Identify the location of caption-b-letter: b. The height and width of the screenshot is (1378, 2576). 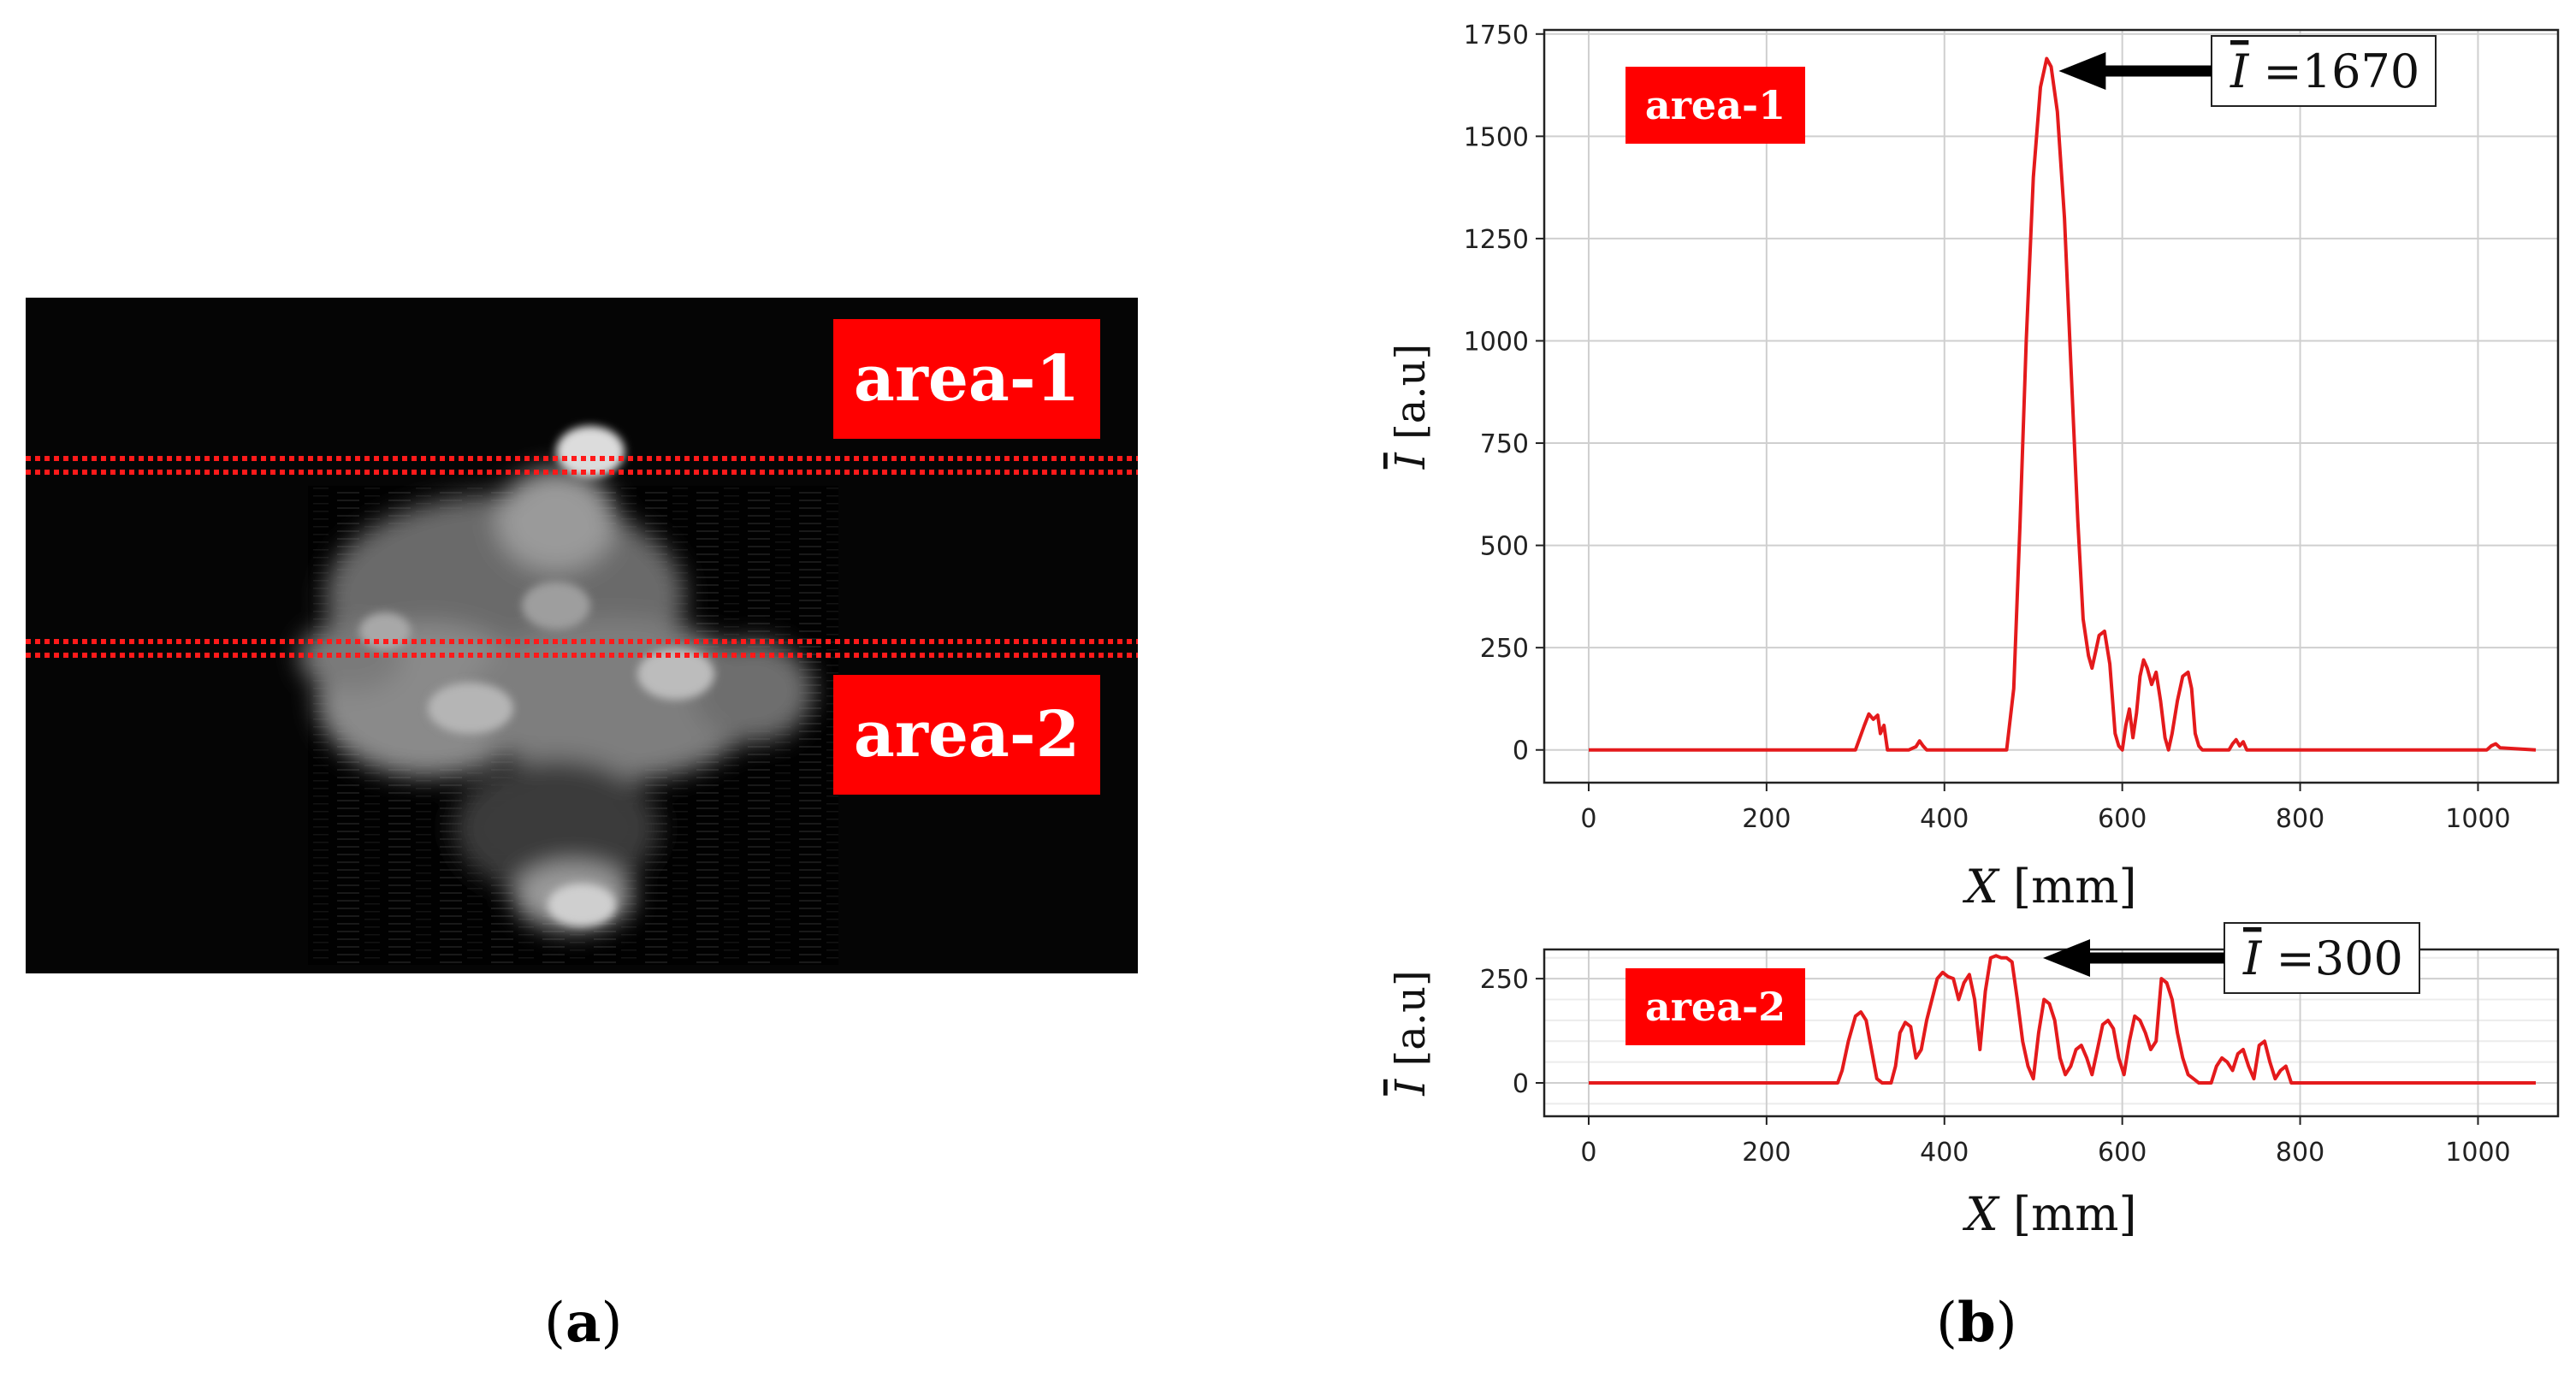
(1976, 1323).